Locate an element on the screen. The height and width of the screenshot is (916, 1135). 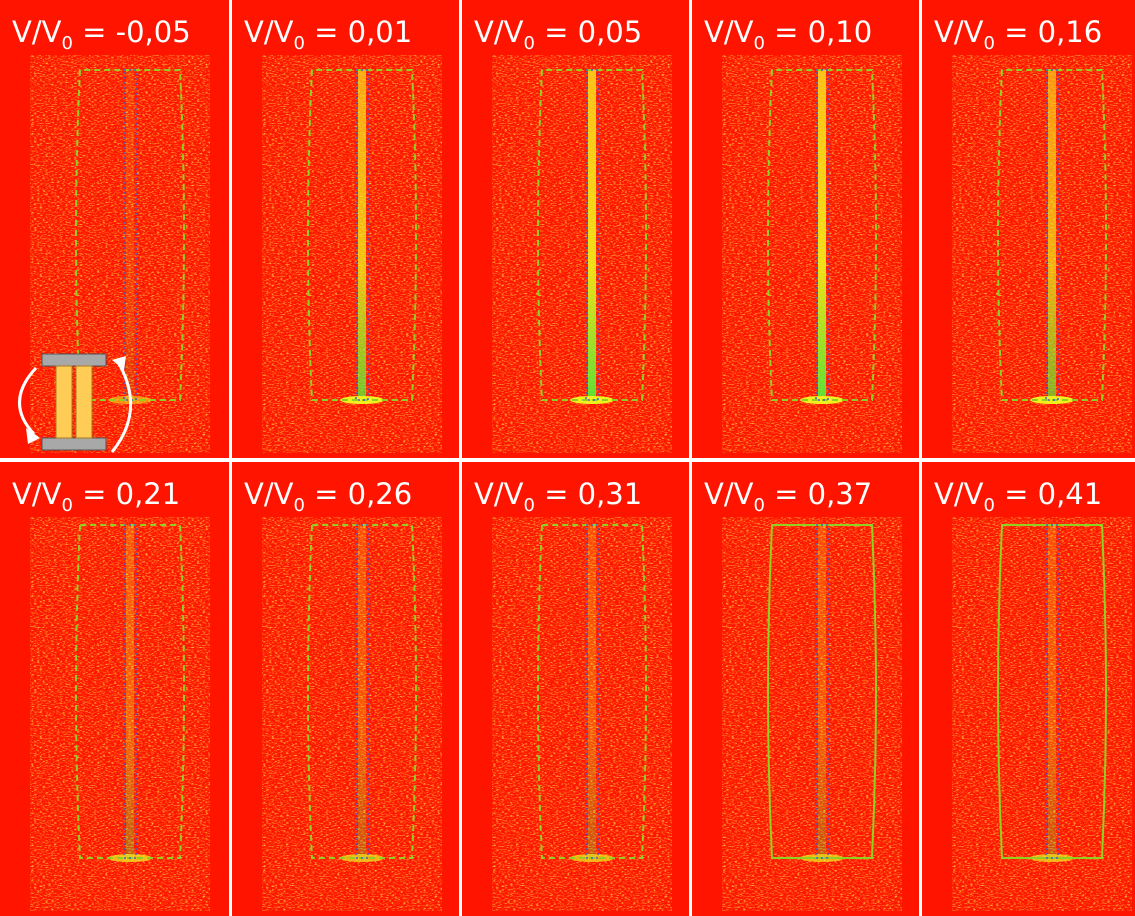
panel: V/V0 = 0,05 is located at coordinates (575, 229).